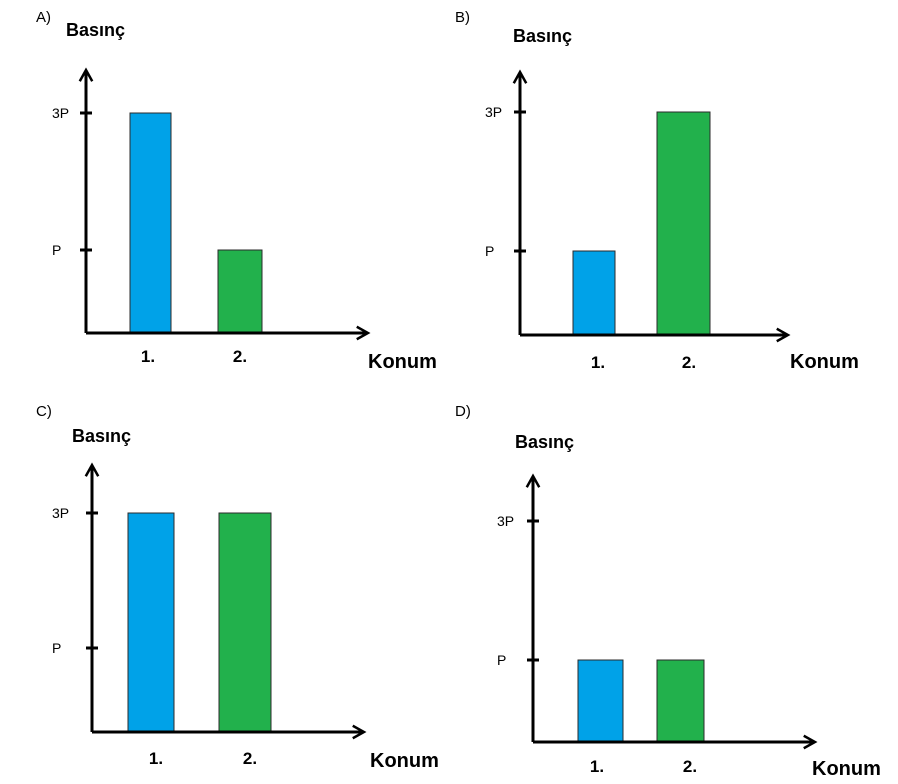 The height and width of the screenshot is (784, 898). Describe the element at coordinates (462, 17) in the screenshot. I see `panel-letter: B)` at that location.